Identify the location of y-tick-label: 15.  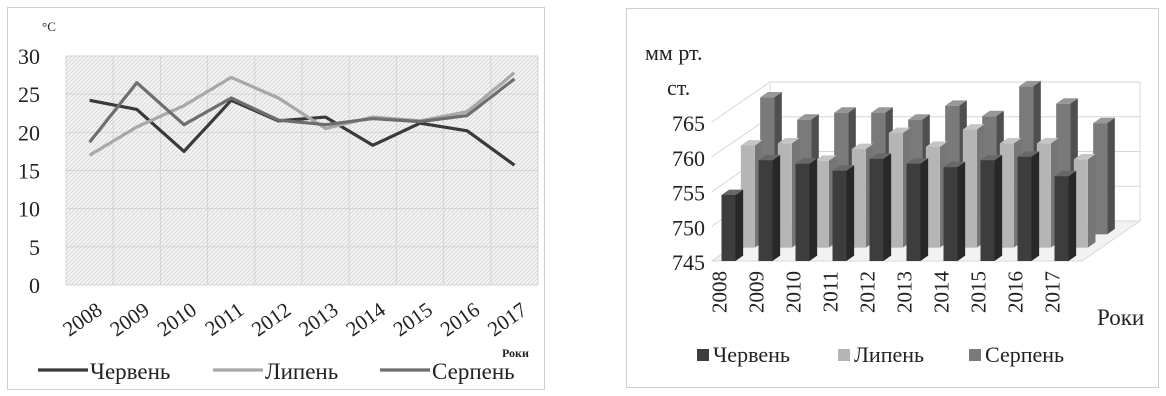
(29, 171).